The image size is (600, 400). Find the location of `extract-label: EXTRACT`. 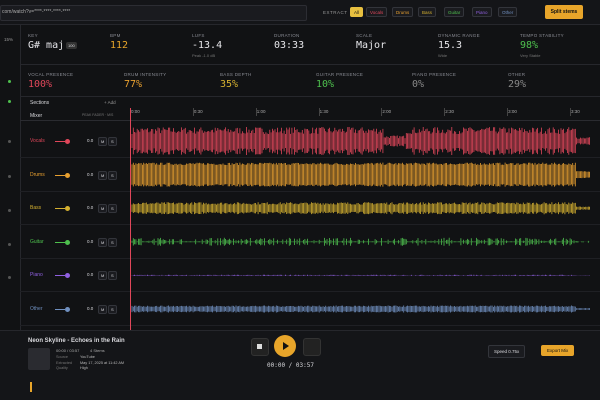

extract-label: EXTRACT is located at coordinates (335, 12).